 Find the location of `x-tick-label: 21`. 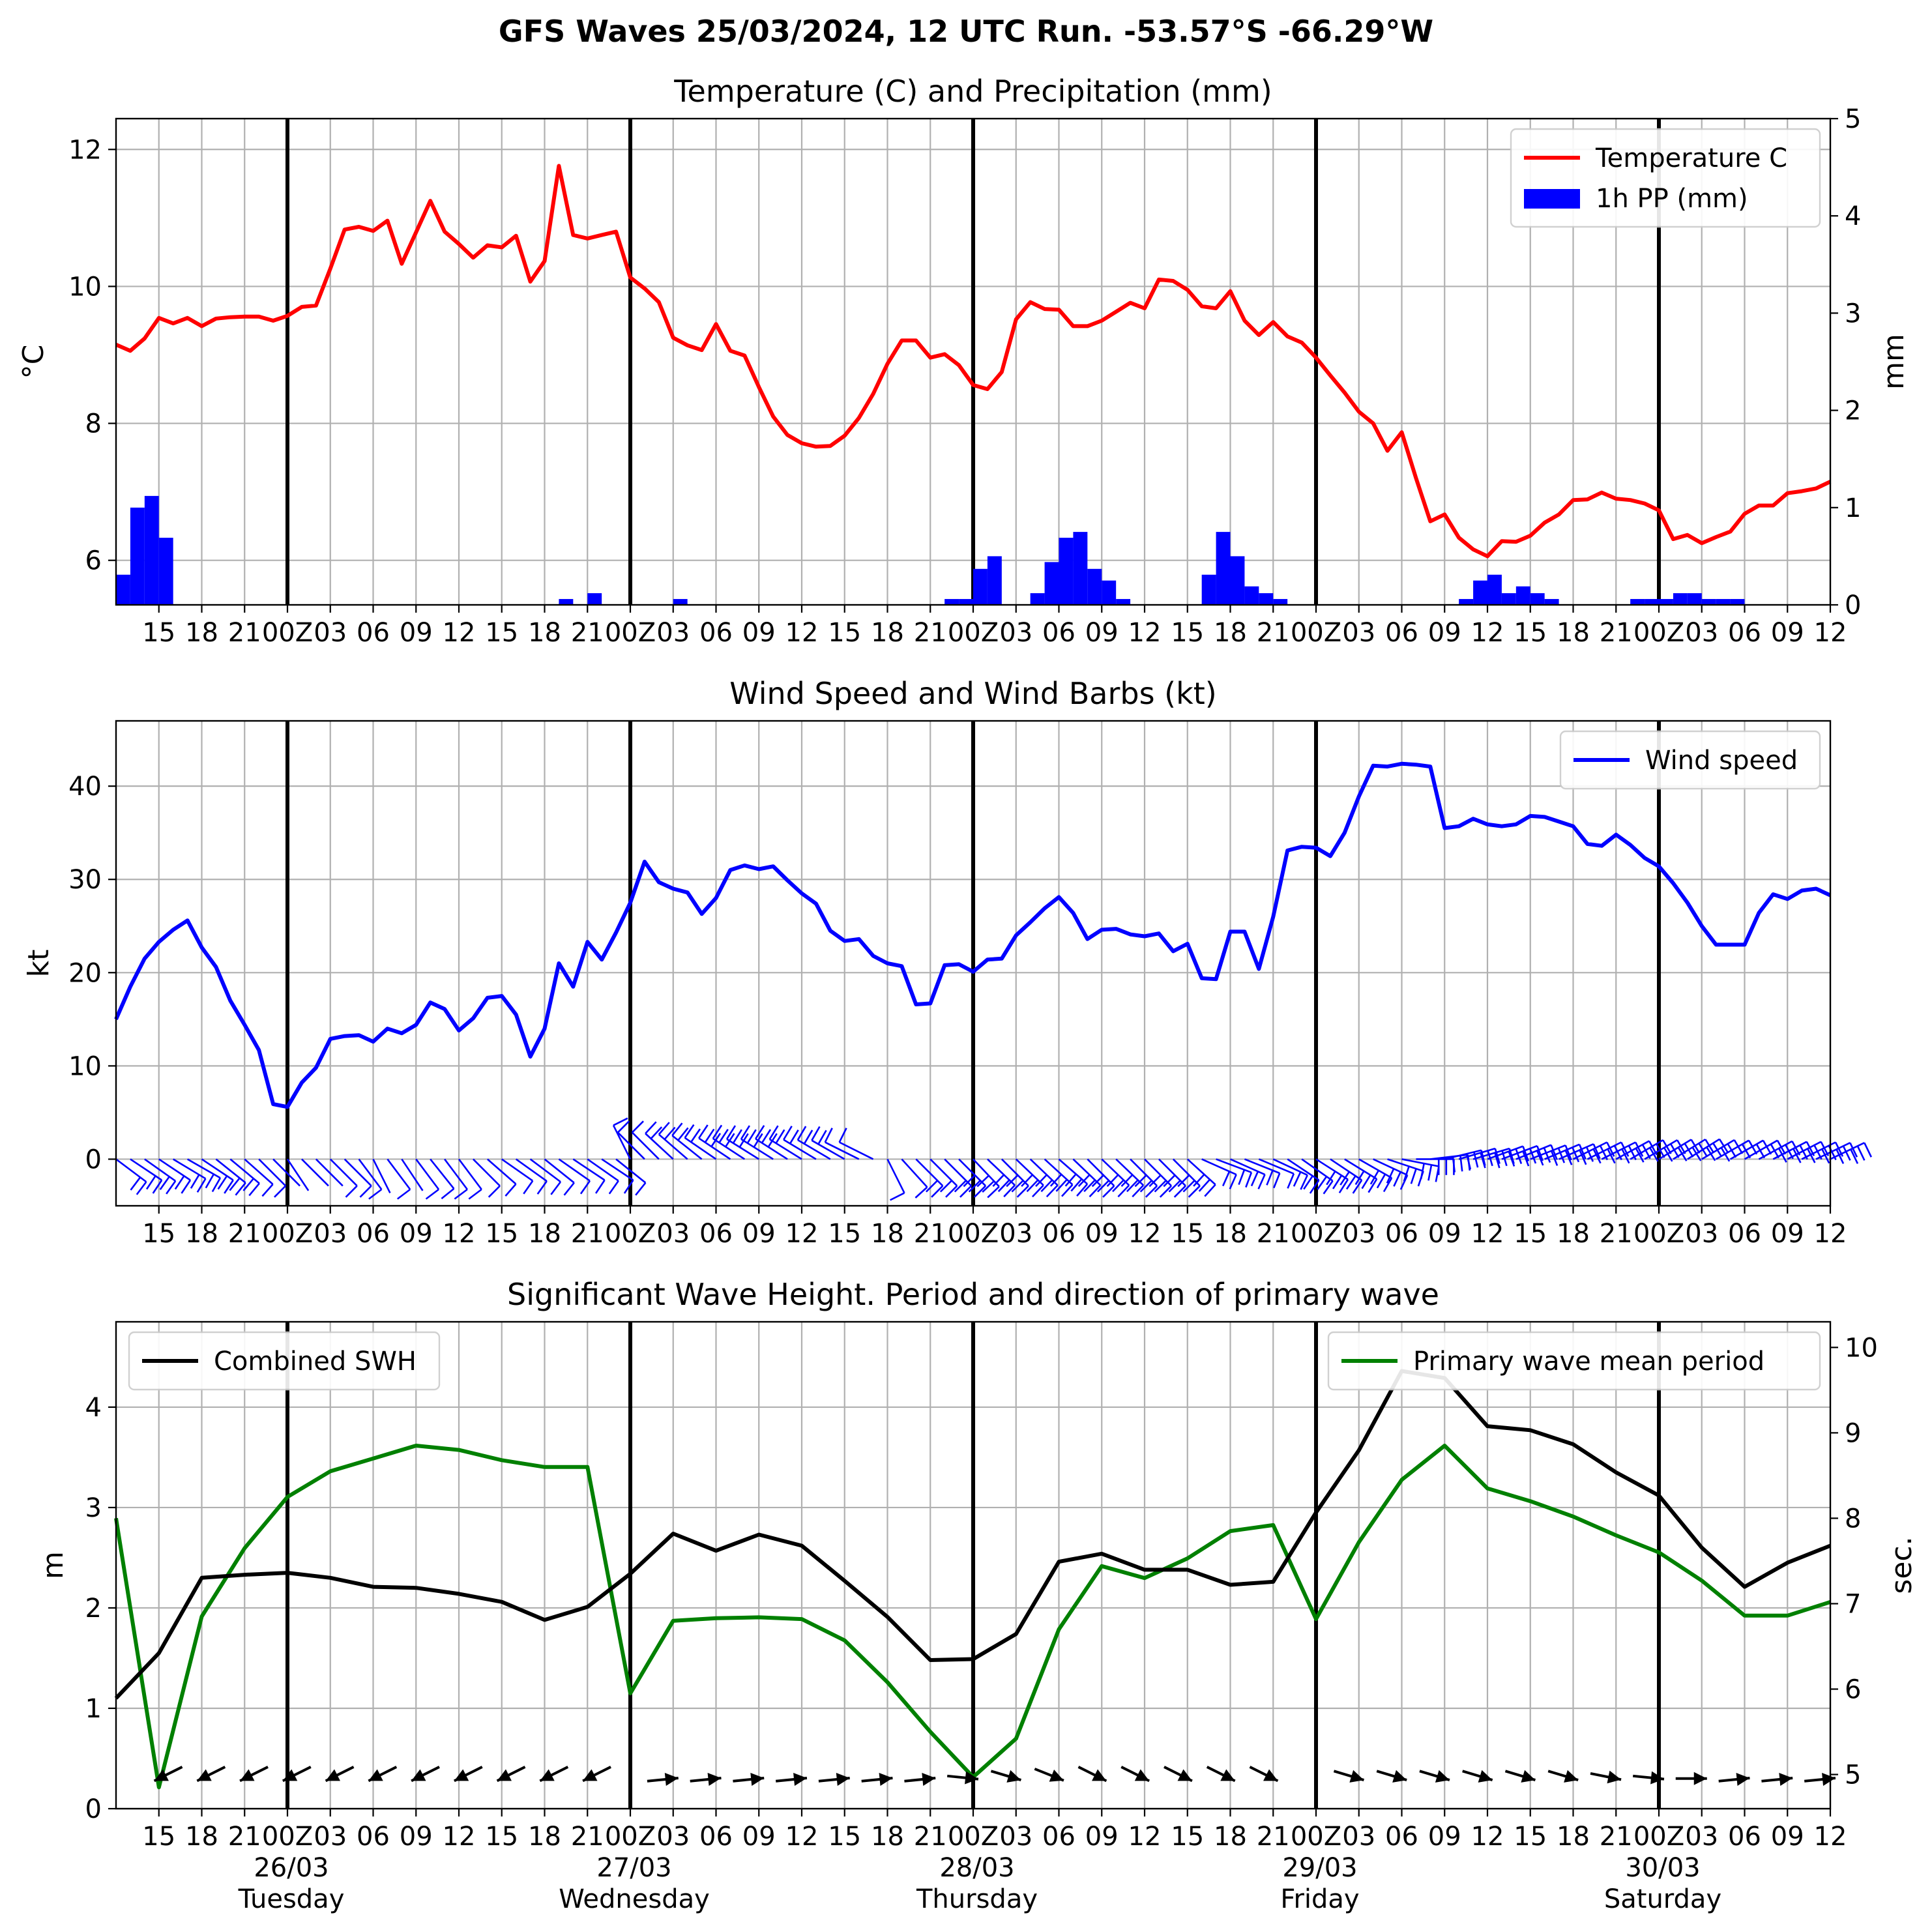

x-tick-label: 21 is located at coordinates (1616, 633).